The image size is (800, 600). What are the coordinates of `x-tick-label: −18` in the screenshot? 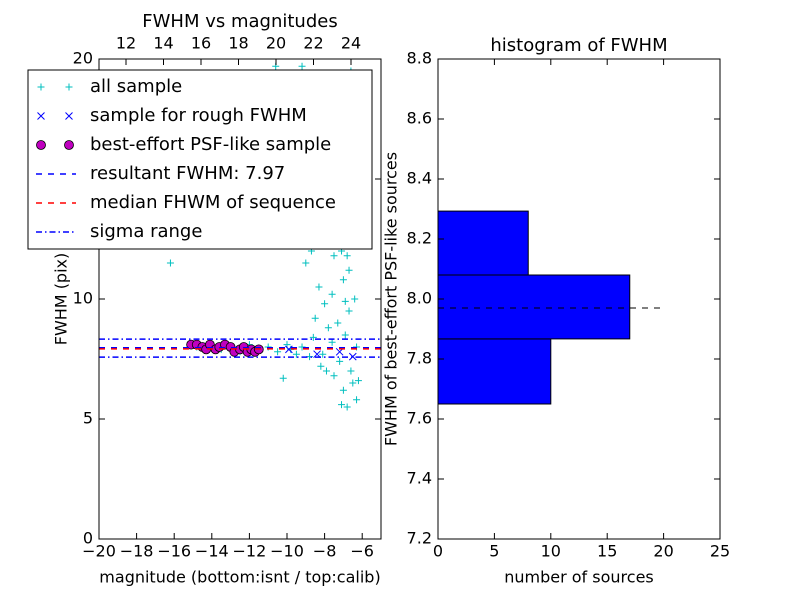 It's located at (137, 551).